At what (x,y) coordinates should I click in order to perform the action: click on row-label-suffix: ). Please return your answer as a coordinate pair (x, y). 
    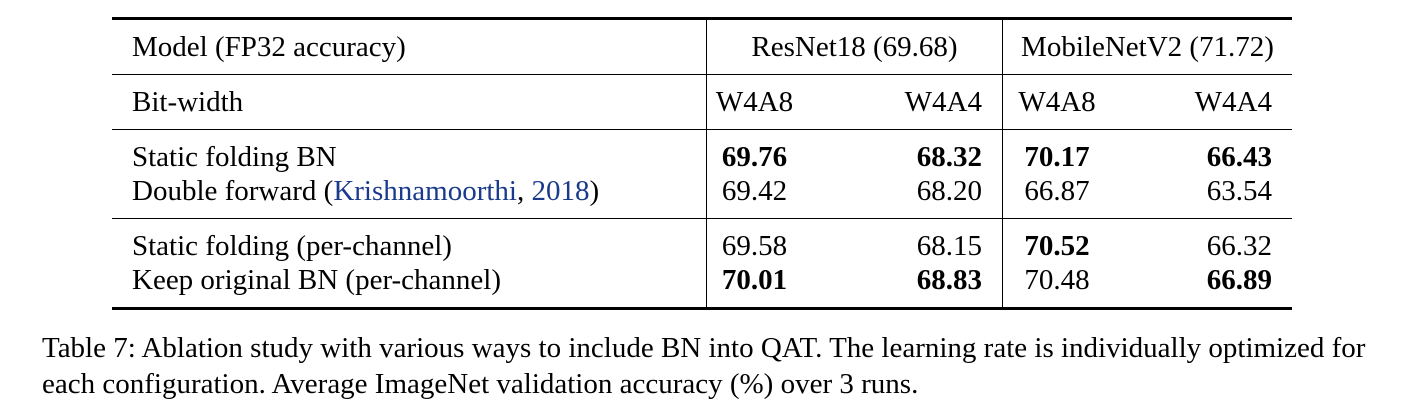
    Looking at the image, I should click on (594, 191).